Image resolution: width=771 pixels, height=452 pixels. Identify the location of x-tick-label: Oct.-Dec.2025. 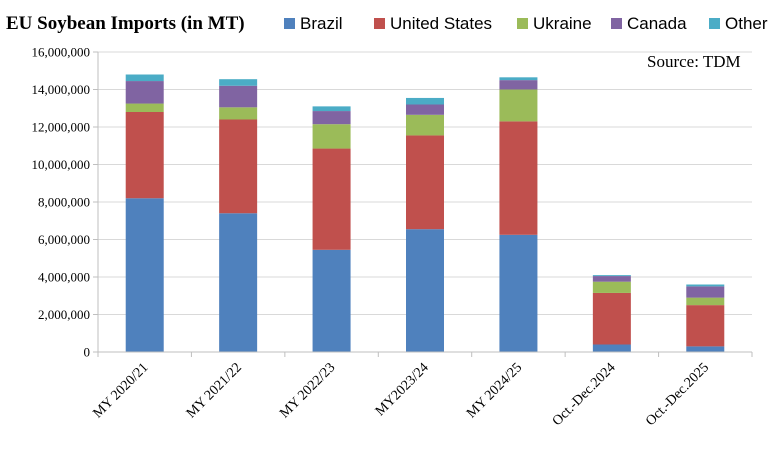
(677, 394).